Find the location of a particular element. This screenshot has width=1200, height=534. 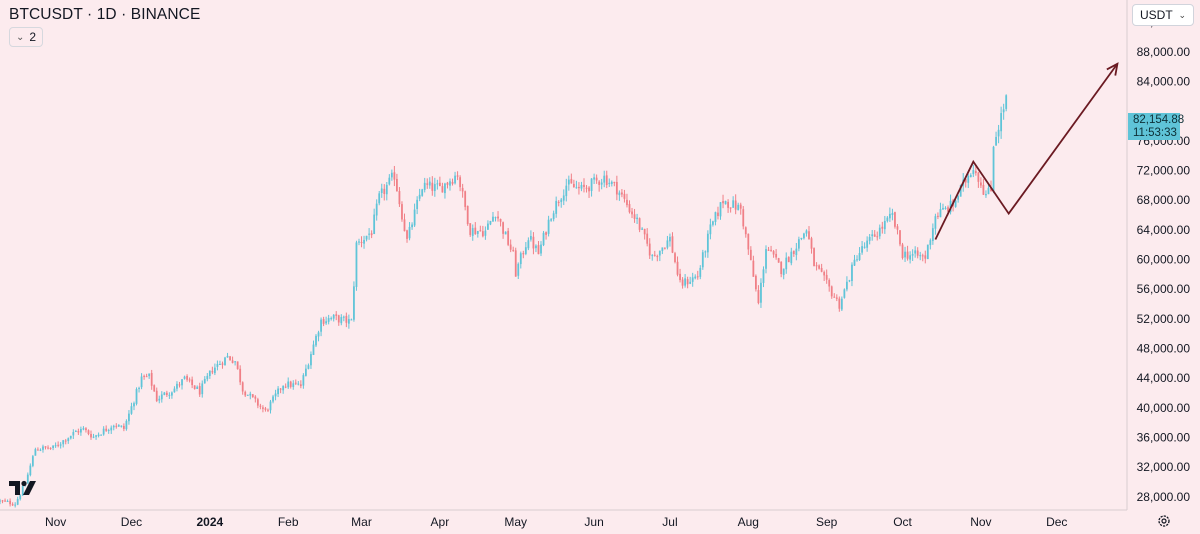

gear-icon is located at coordinates (1164, 521).